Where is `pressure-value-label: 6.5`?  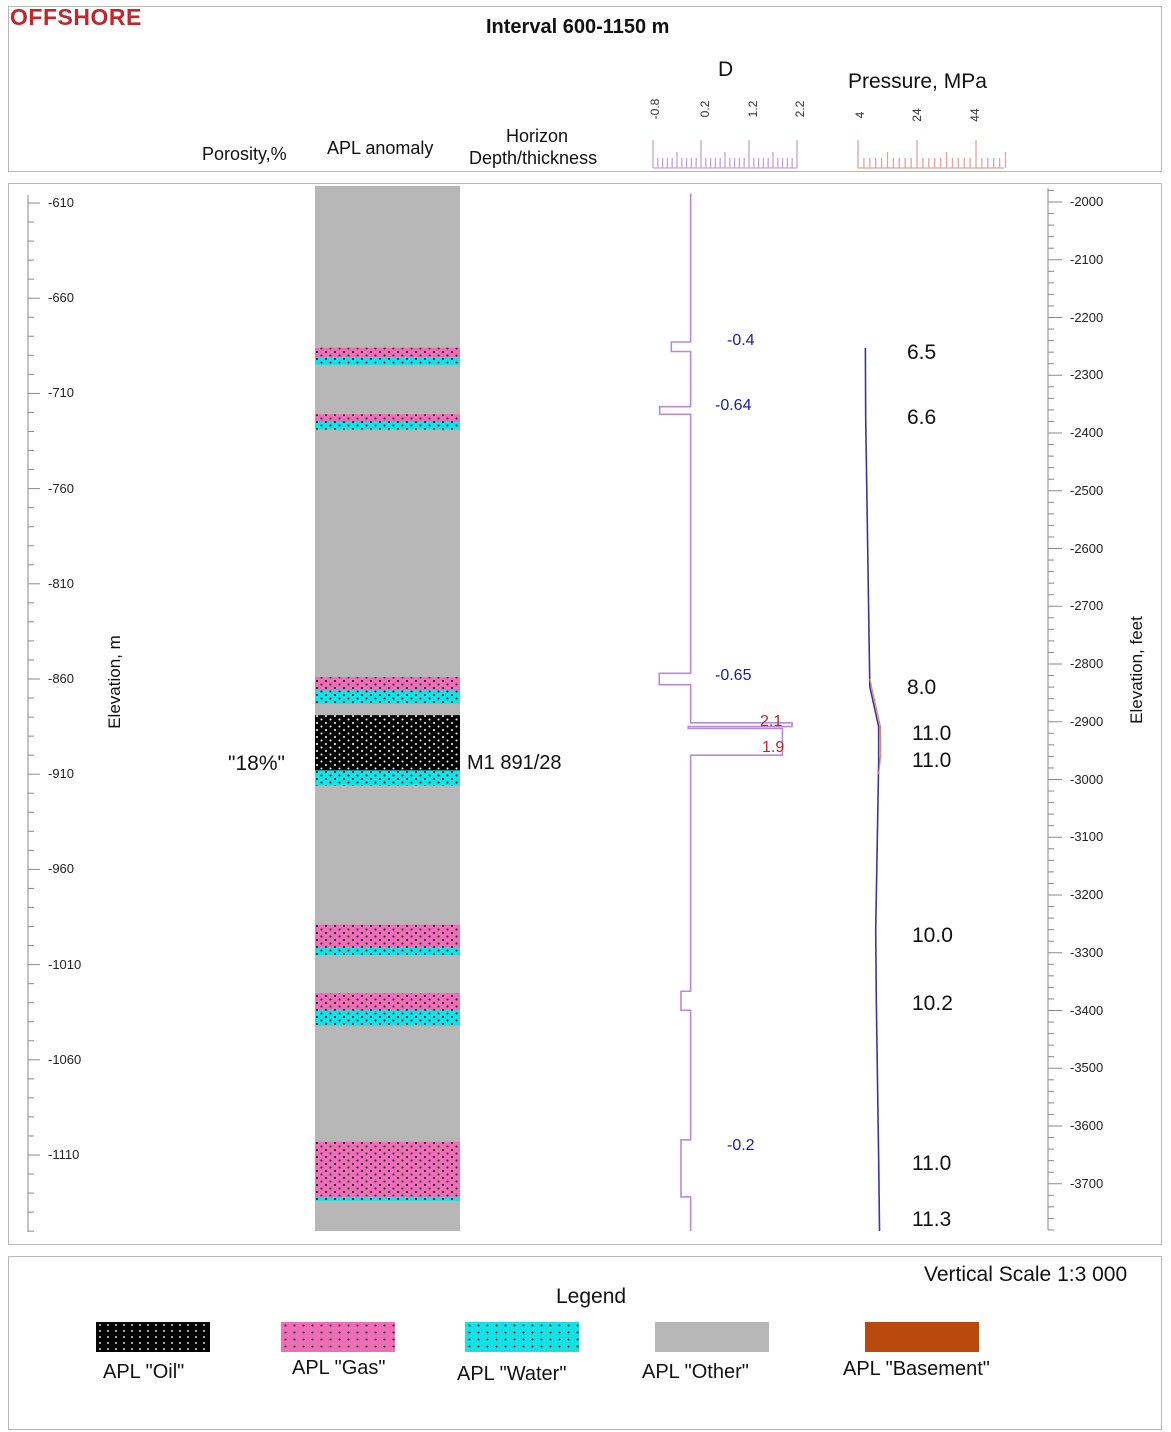
pressure-value-label: 6.5 is located at coordinates (922, 353).